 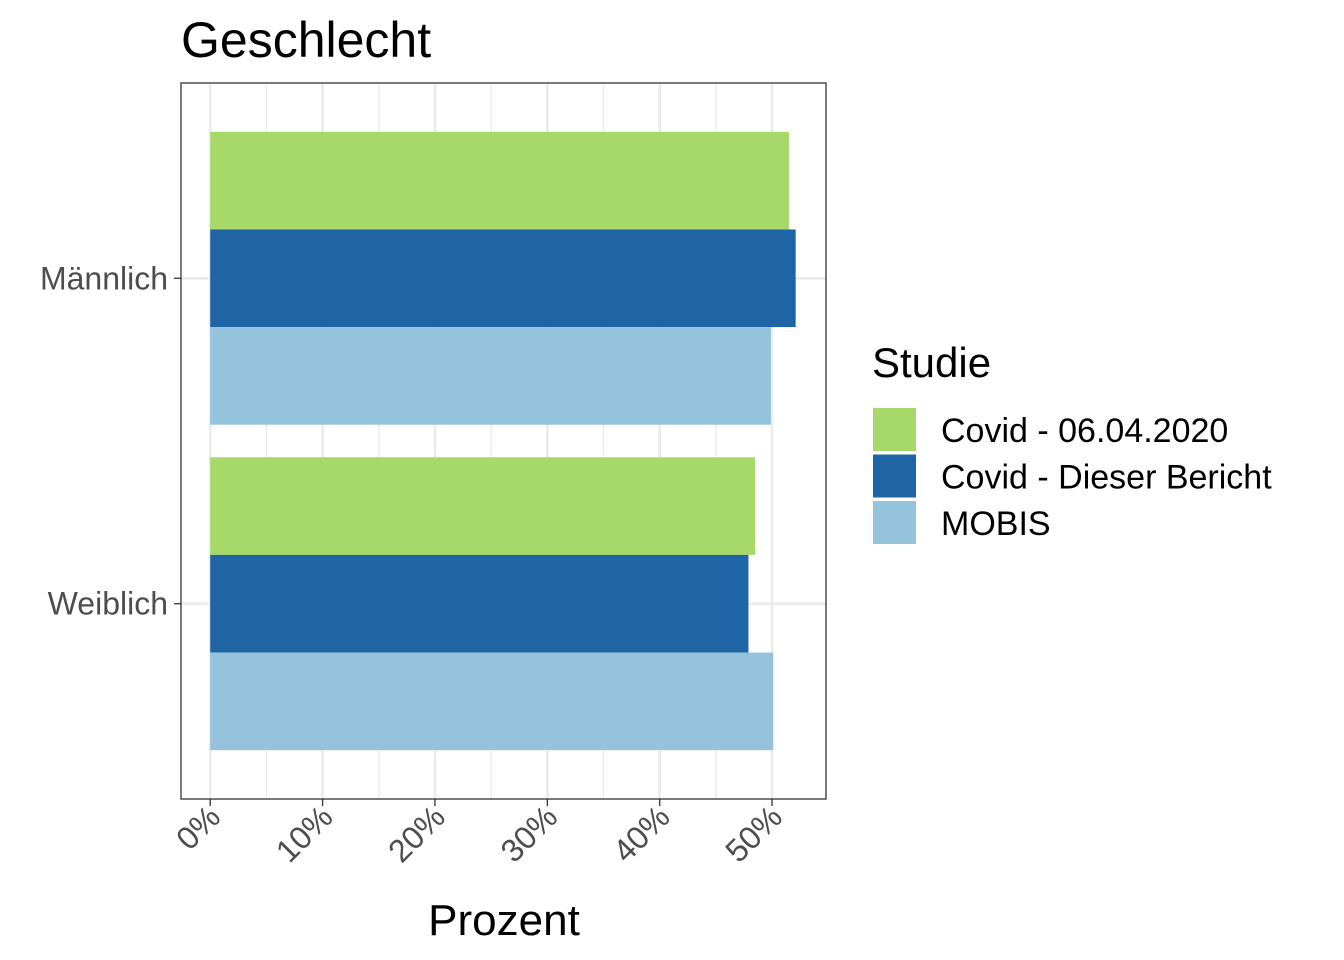 I want to click on x-axis-title: Prozent, so click(x=504, y=920).